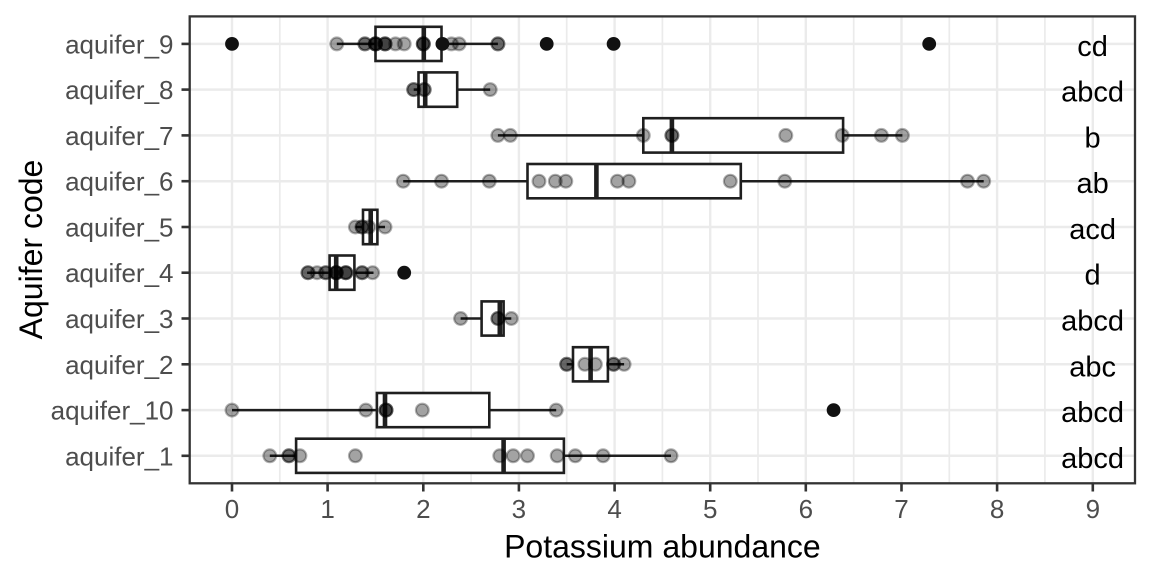 The image size is (1152, 576). Describe the element at coordinates (119, 228) in the screenshot. I see `svg-text: aquifer_5` at that location.